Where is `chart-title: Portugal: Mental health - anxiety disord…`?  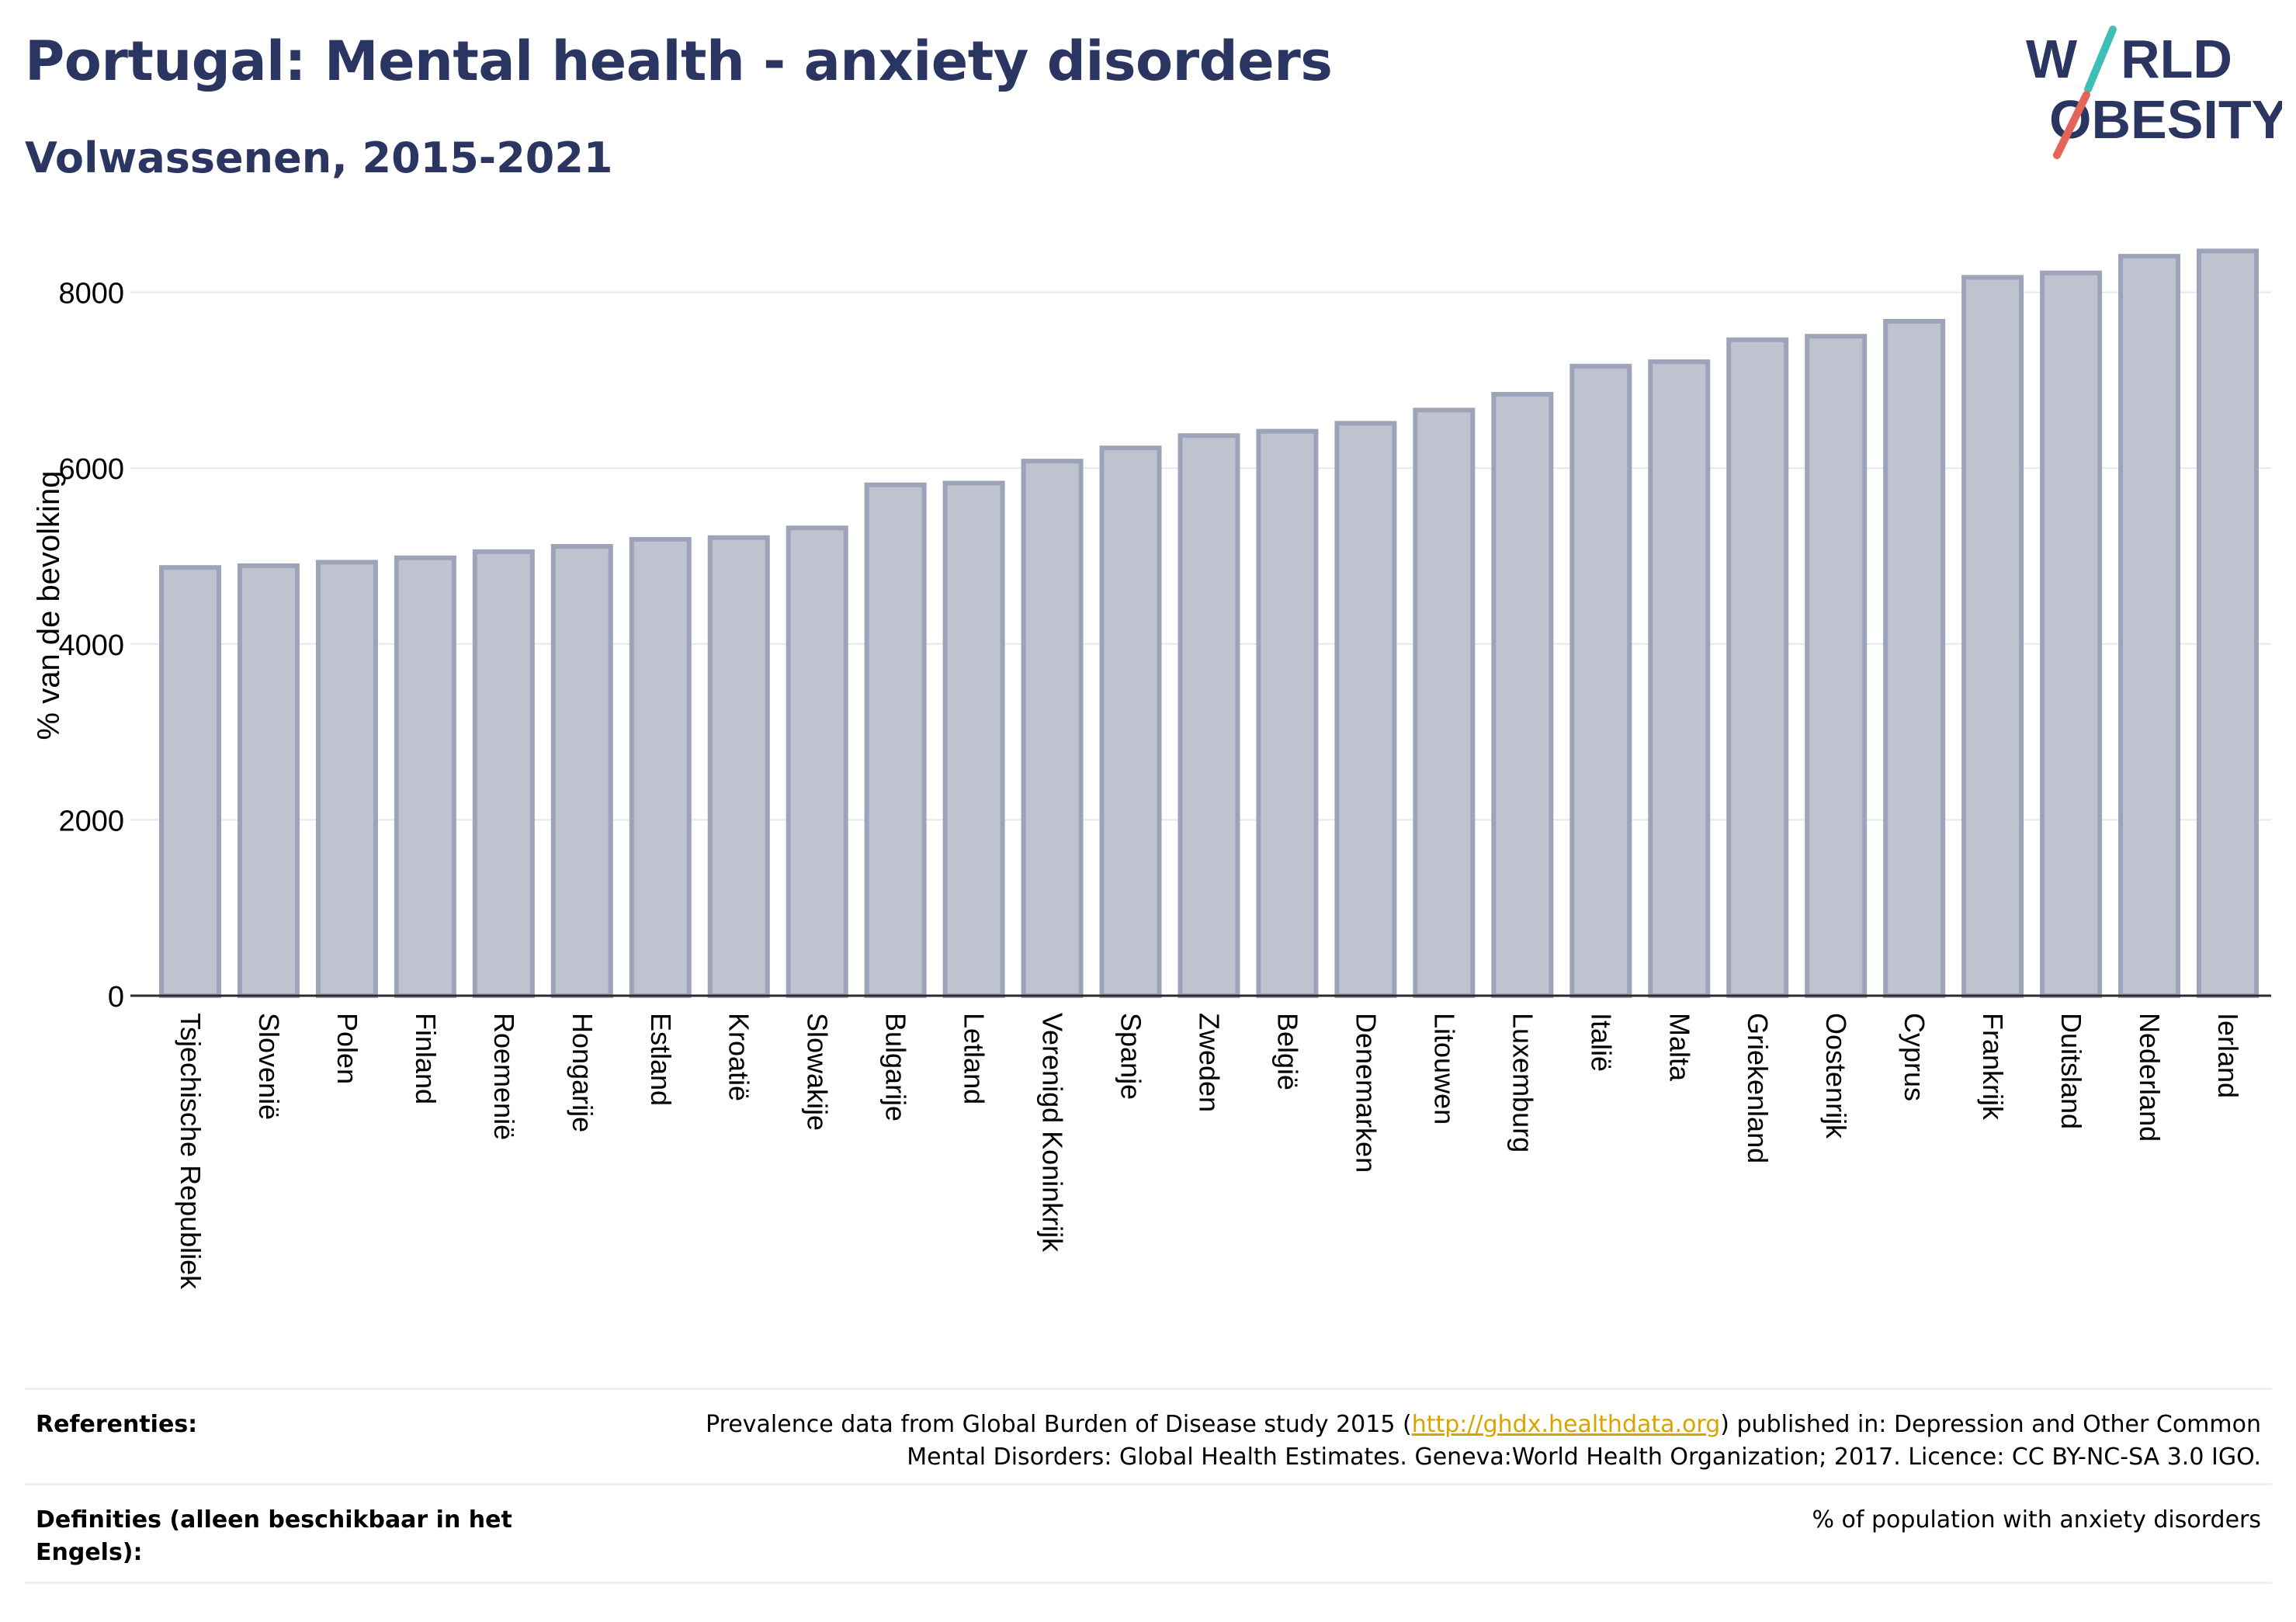 chart-title: Portugal: Mental health - anxiety disord… is located at coordinates (679, 61).